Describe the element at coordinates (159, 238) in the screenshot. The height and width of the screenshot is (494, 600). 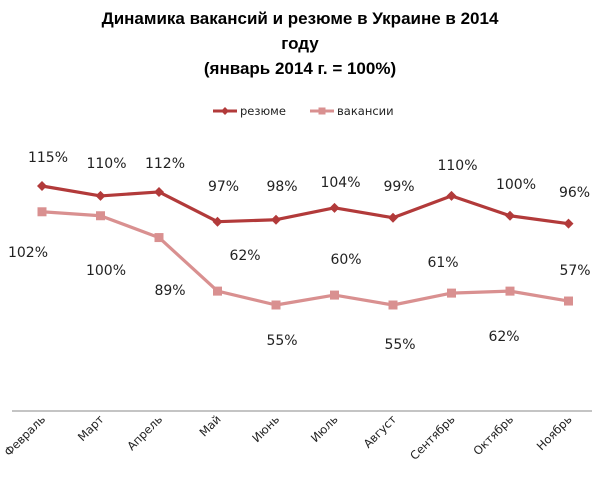
I see `point-вакансии-2` at that location.